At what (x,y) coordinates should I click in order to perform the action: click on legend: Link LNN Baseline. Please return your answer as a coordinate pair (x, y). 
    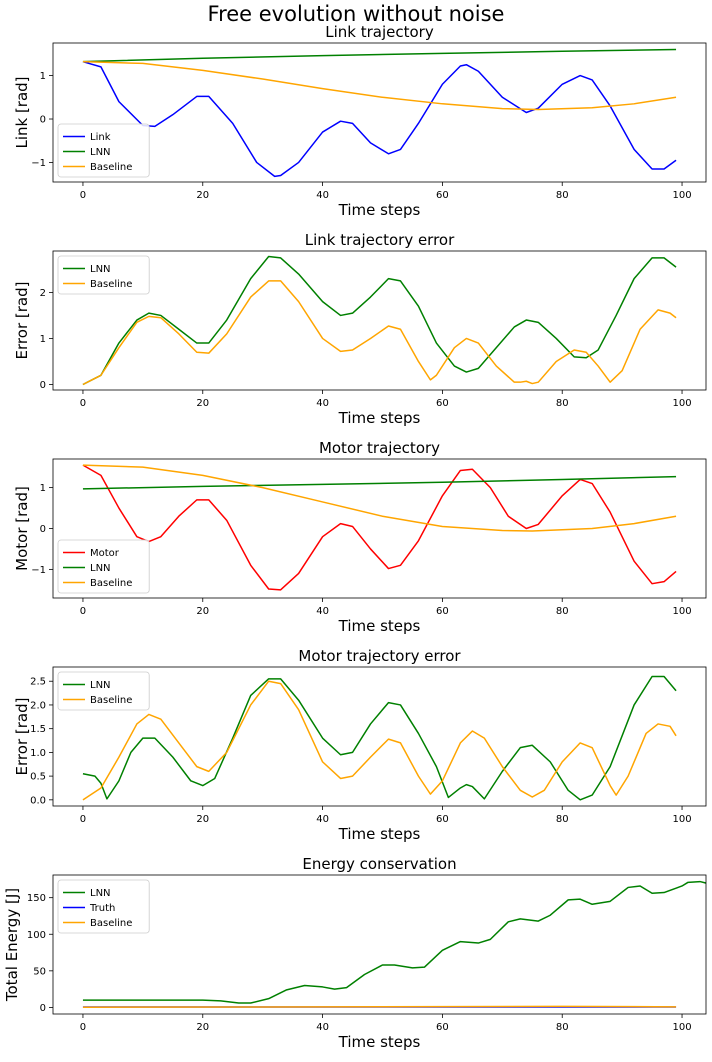
    Looking at the image, I should click on (103, 150).